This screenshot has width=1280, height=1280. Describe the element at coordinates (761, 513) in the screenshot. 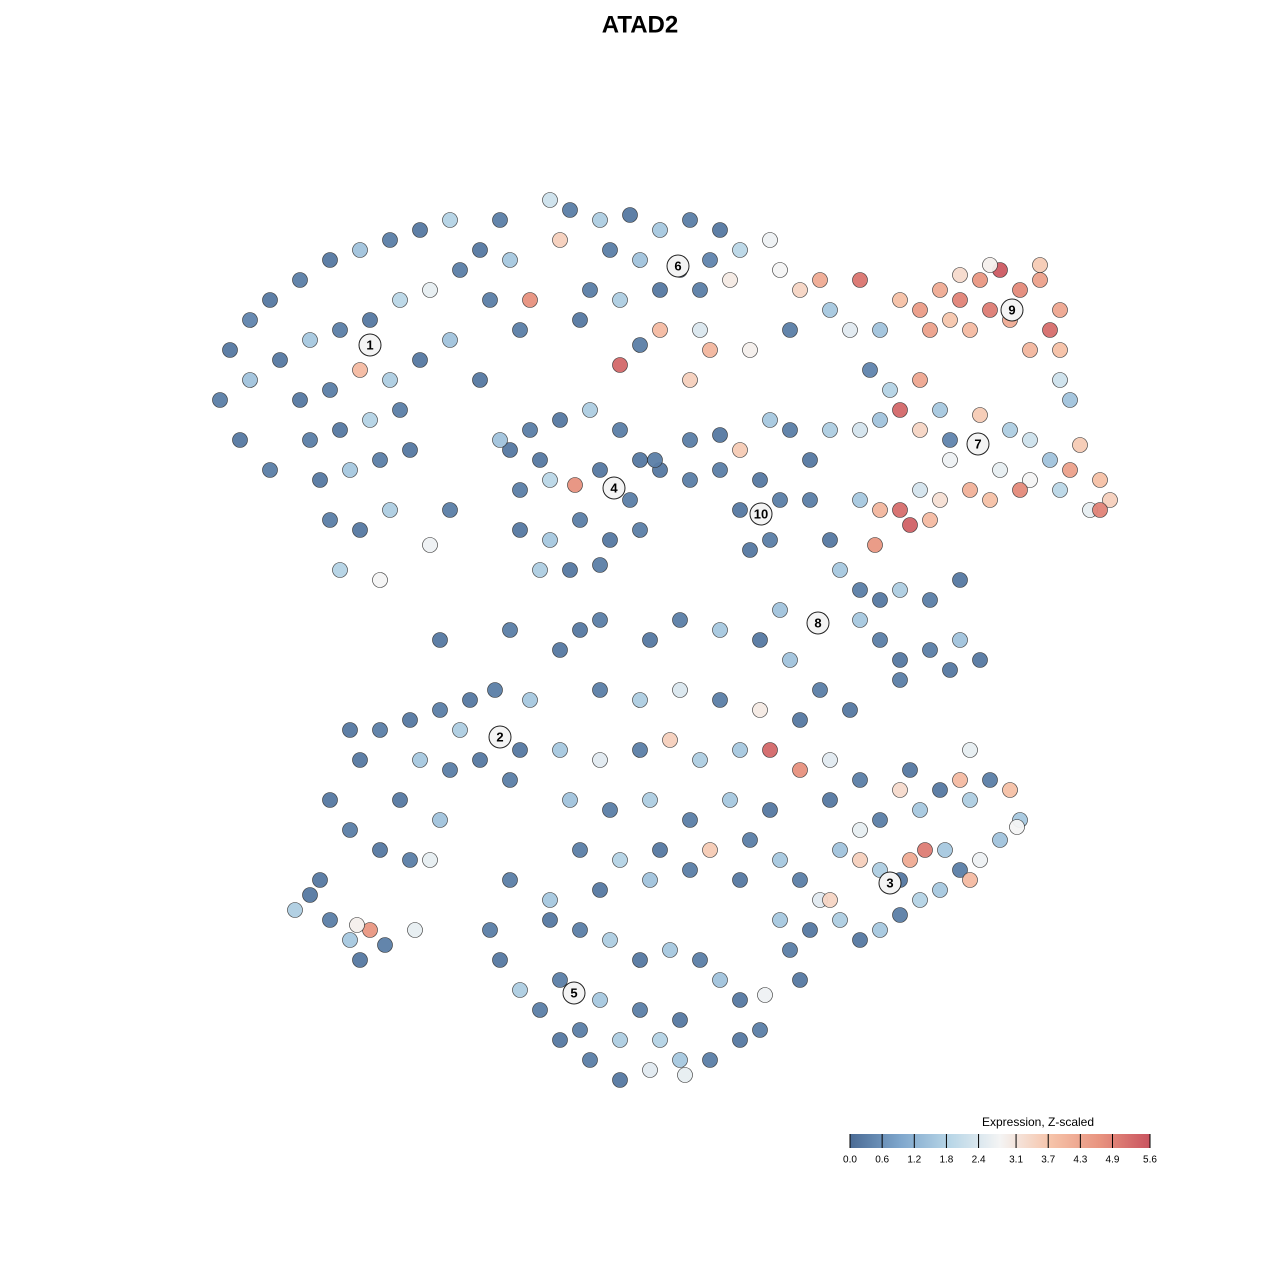

I see `cluster-label: 10` at that location.